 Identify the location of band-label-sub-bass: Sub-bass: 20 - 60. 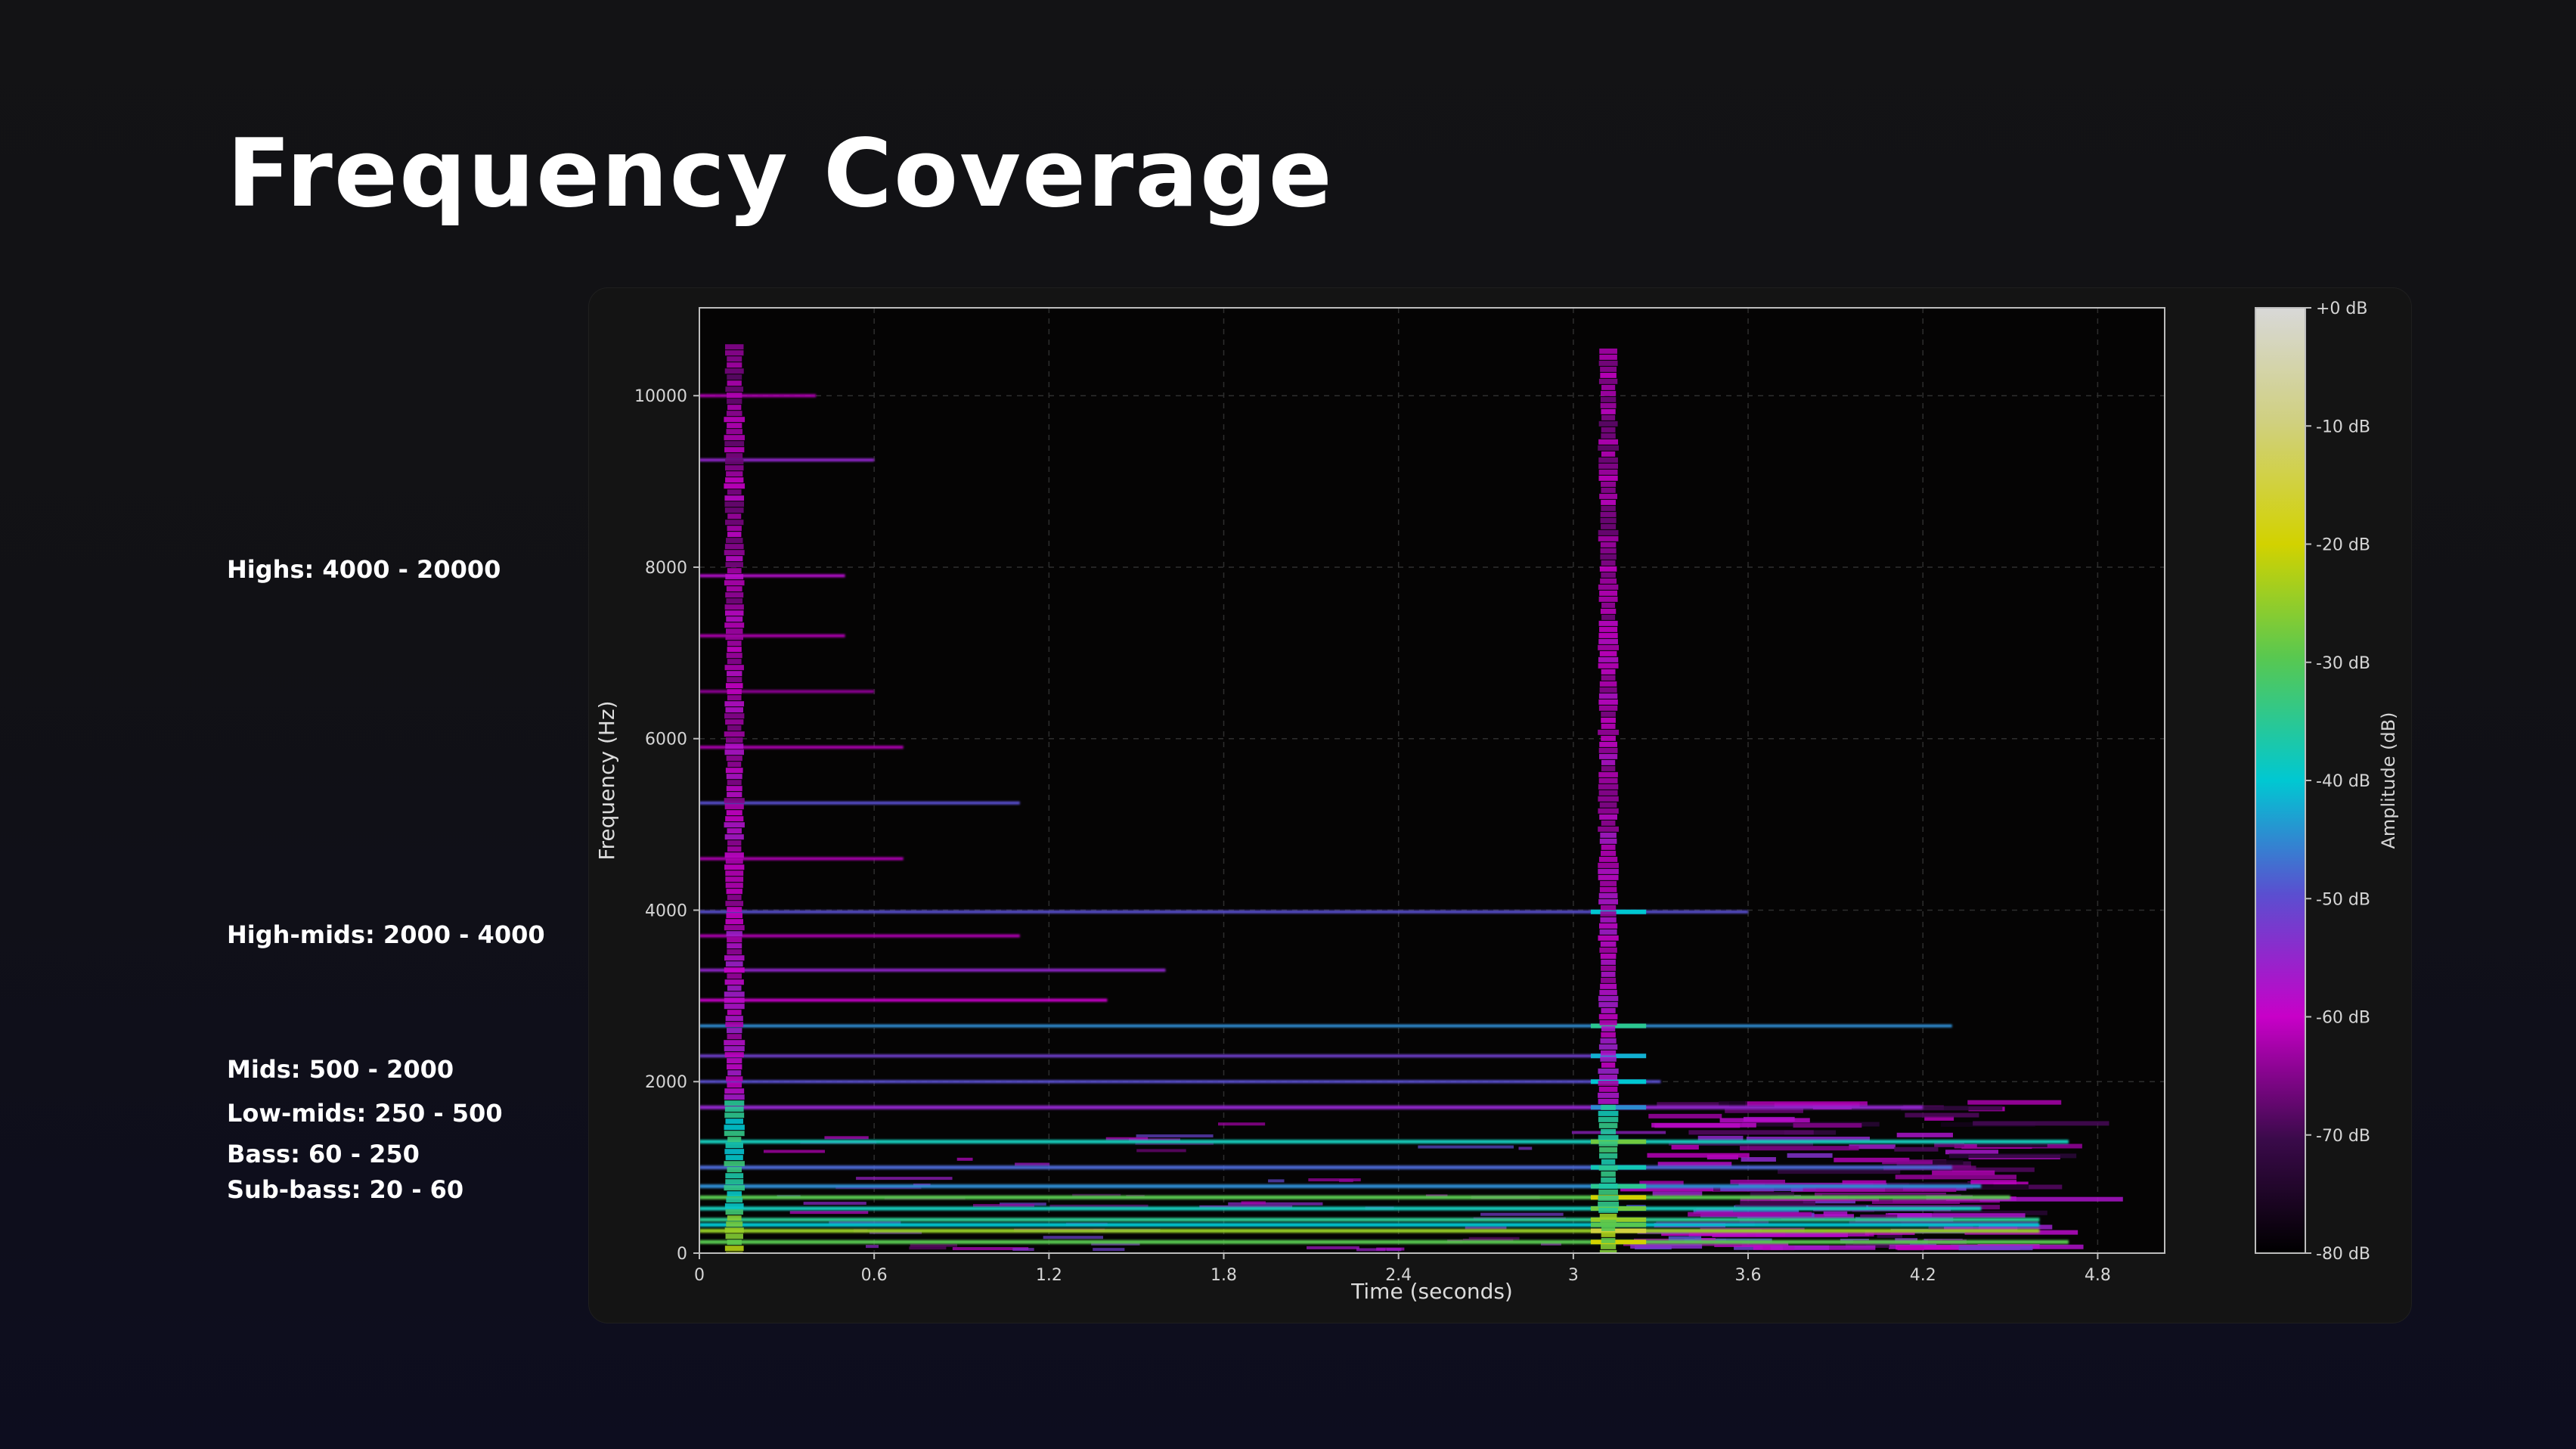
(345, 1189).